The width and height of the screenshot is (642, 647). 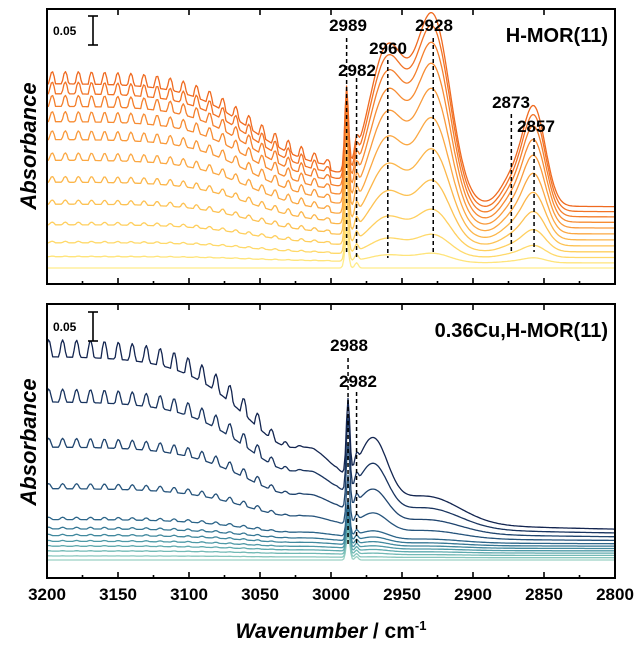 I want to click on x-axis-label-unit: / cm, so click(x=391, y=631).